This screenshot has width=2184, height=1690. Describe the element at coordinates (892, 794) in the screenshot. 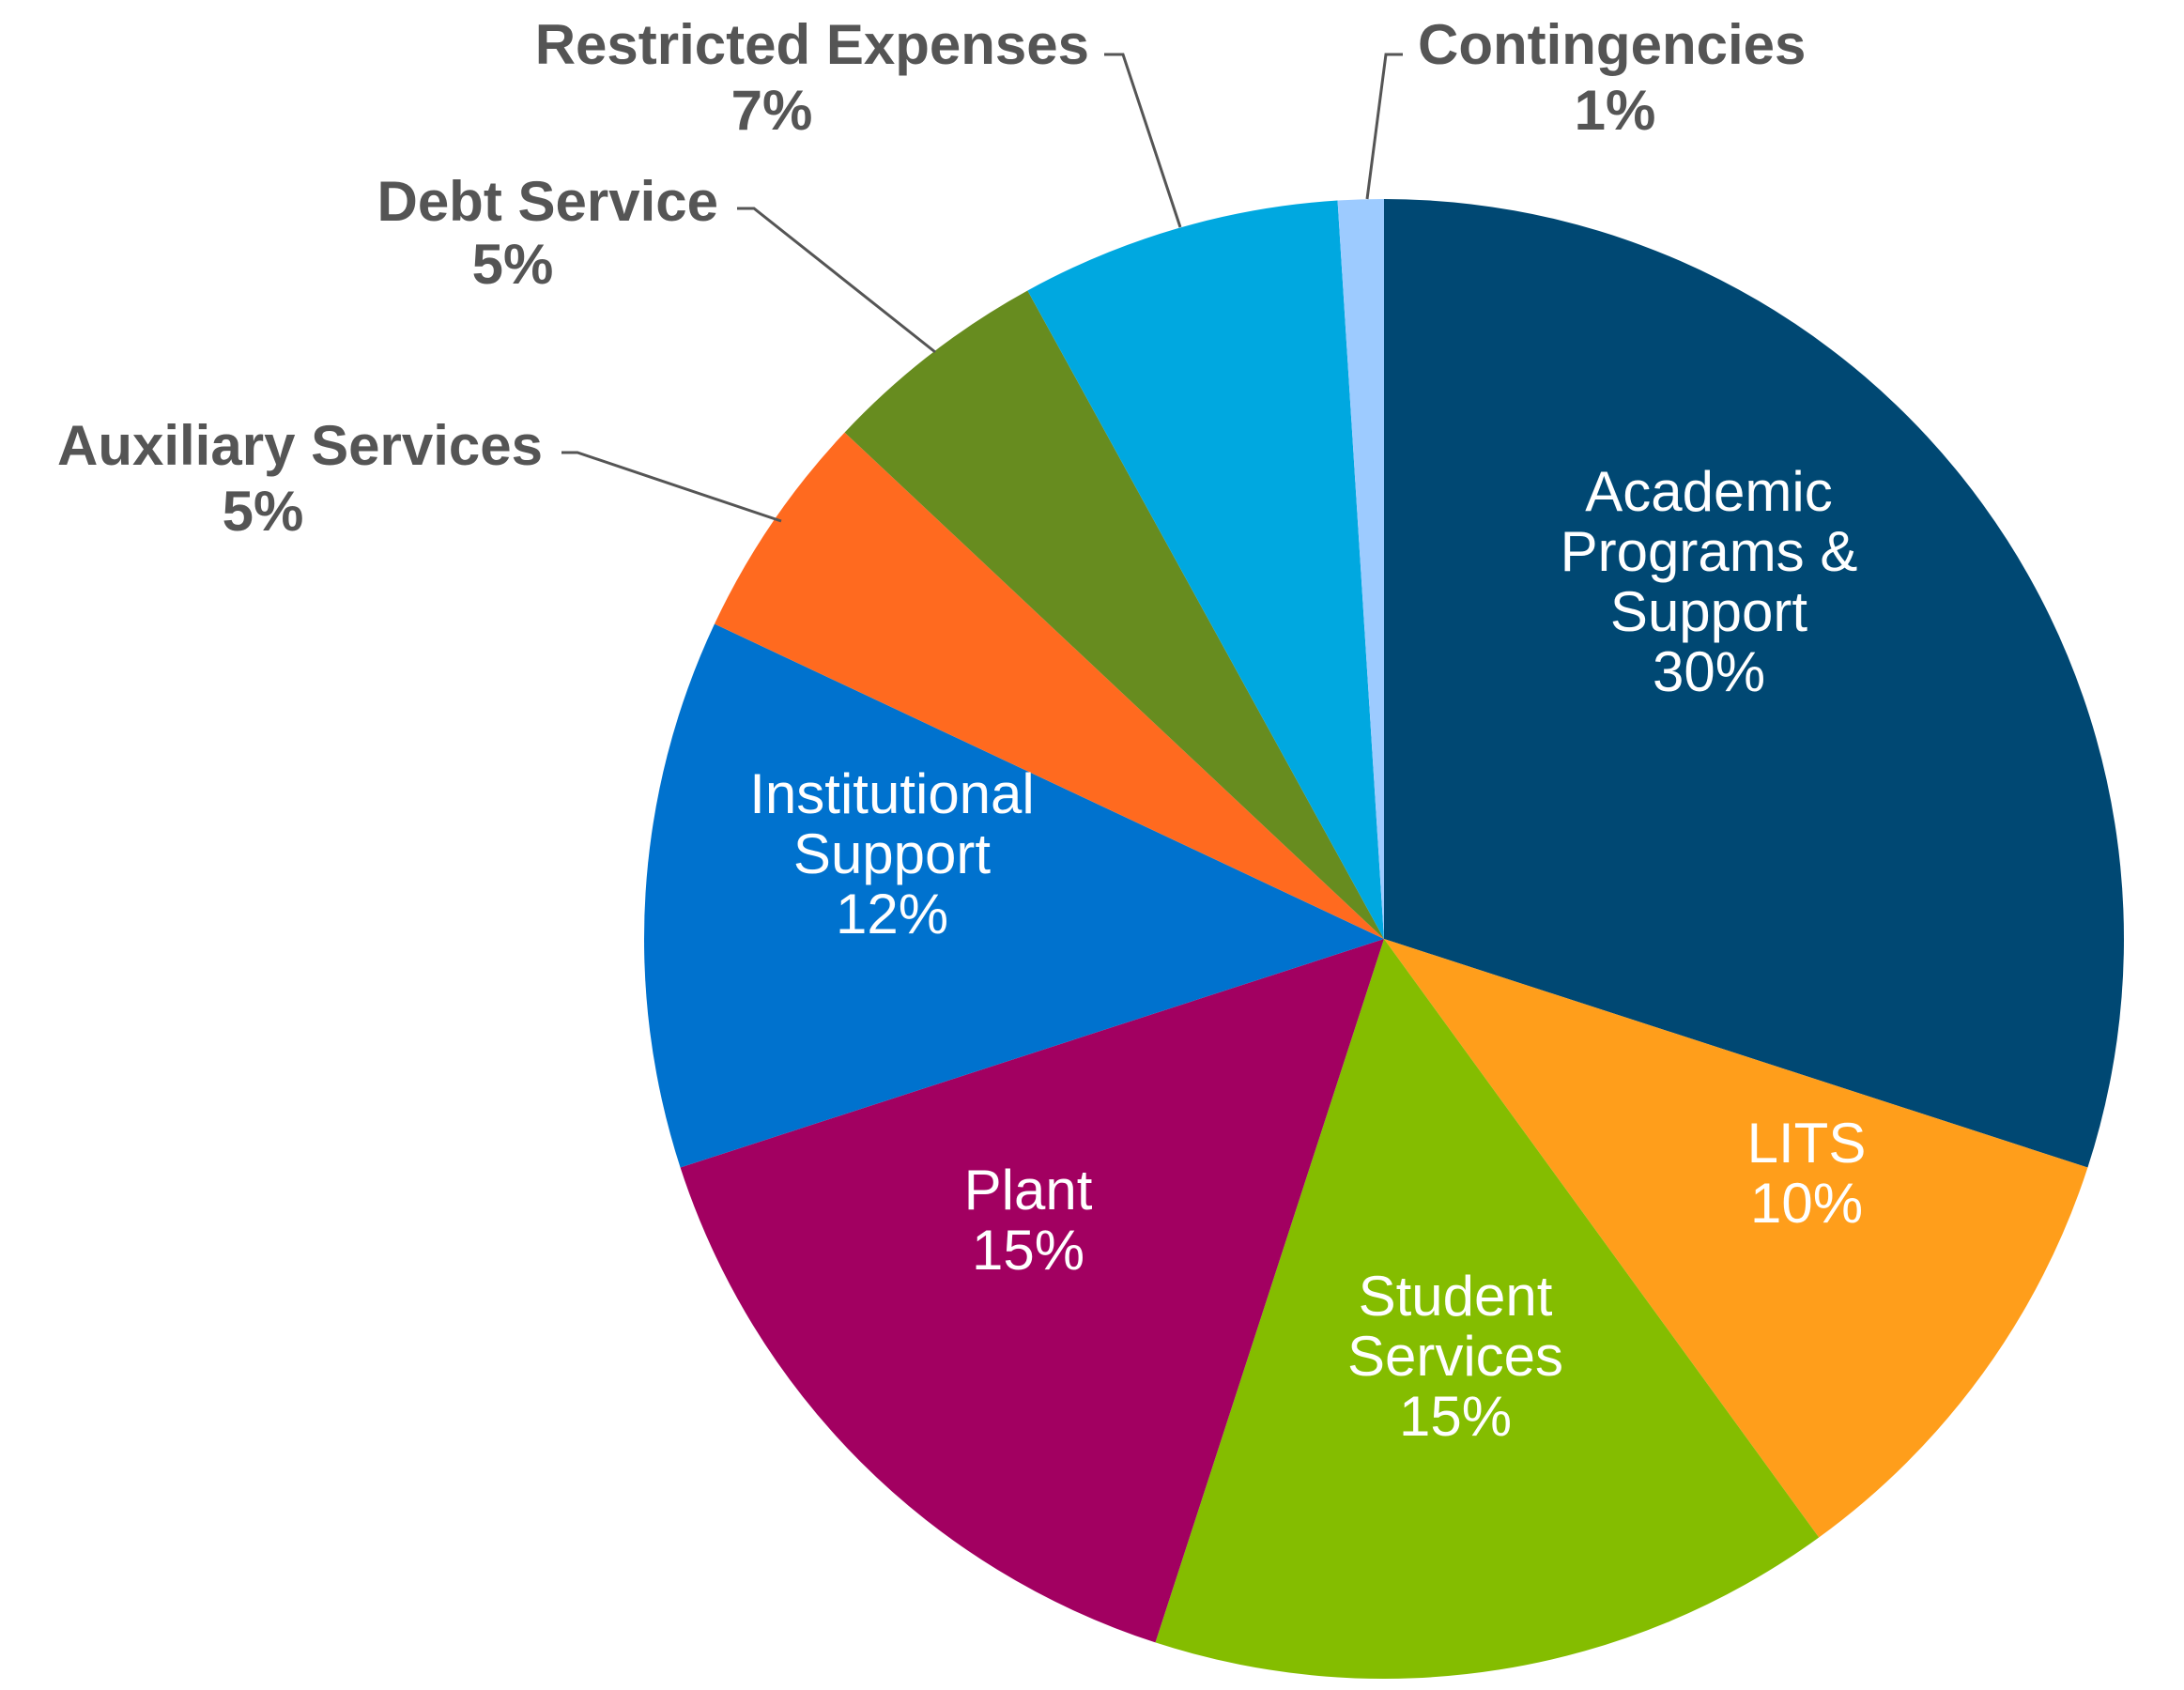

I see `slice-label-line: Institutional` at that location.